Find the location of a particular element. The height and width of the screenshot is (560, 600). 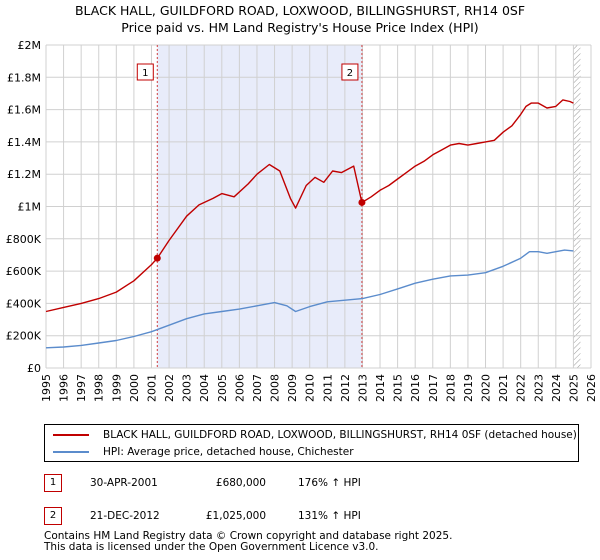

x-tick-label: 2015 is located at coordinates (398, 388).